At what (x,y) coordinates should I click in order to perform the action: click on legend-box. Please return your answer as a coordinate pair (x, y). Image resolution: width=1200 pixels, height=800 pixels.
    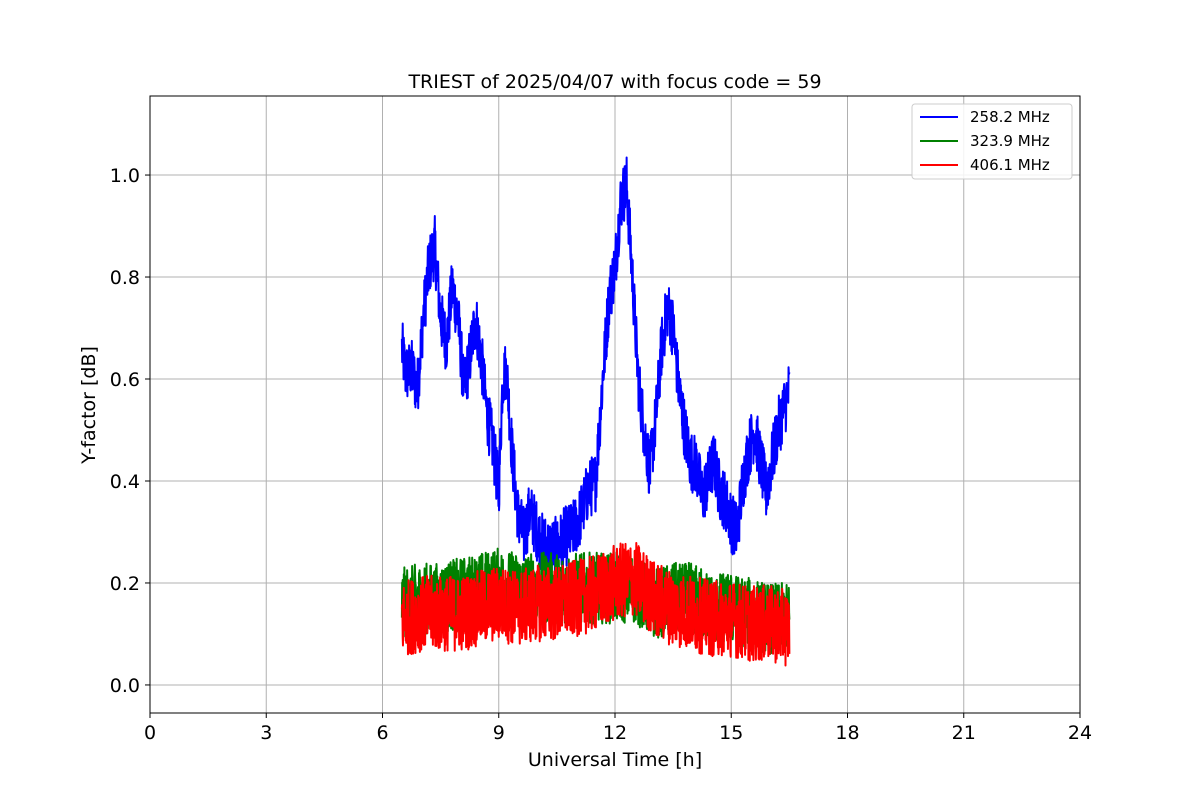
    Looking at the image, I should click on (992, 141).